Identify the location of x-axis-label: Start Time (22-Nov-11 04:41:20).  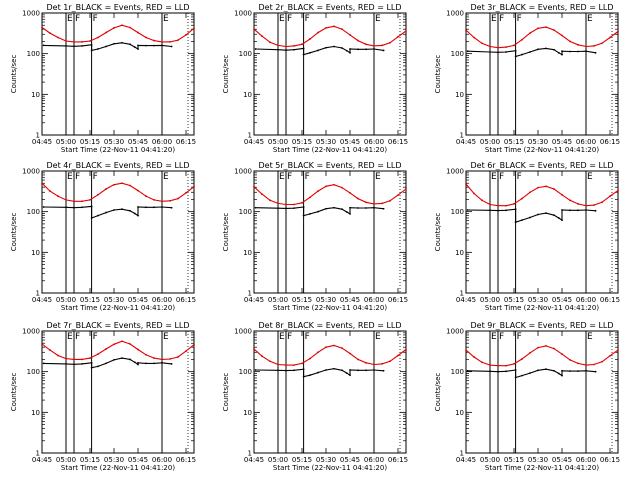
(330, 468).